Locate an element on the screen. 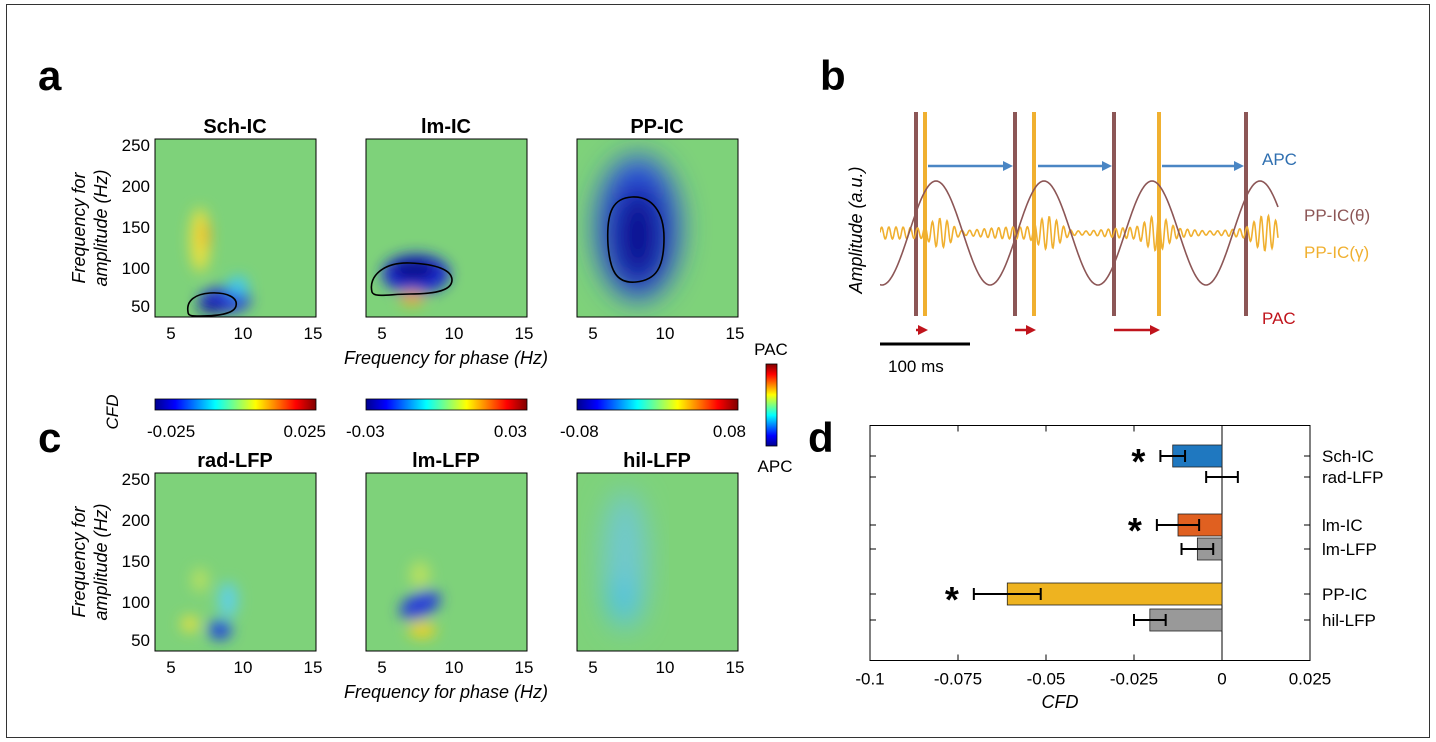 This screenshot has width=1436, height=742. heatmap-hil-lfp is located at coordinates (657, 562).